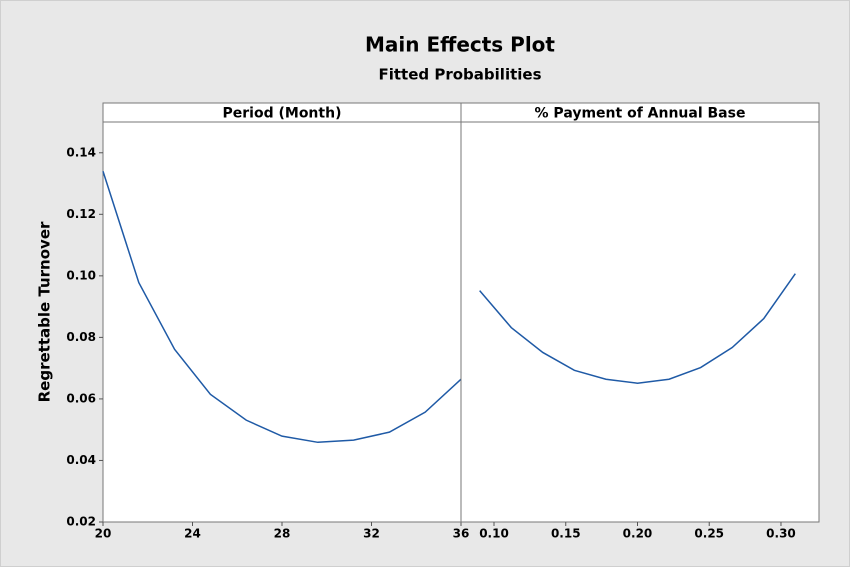  Describe the element at coordinates (81, 275) in the screenshot. I see `y-tick-label: 0.10` at that location.